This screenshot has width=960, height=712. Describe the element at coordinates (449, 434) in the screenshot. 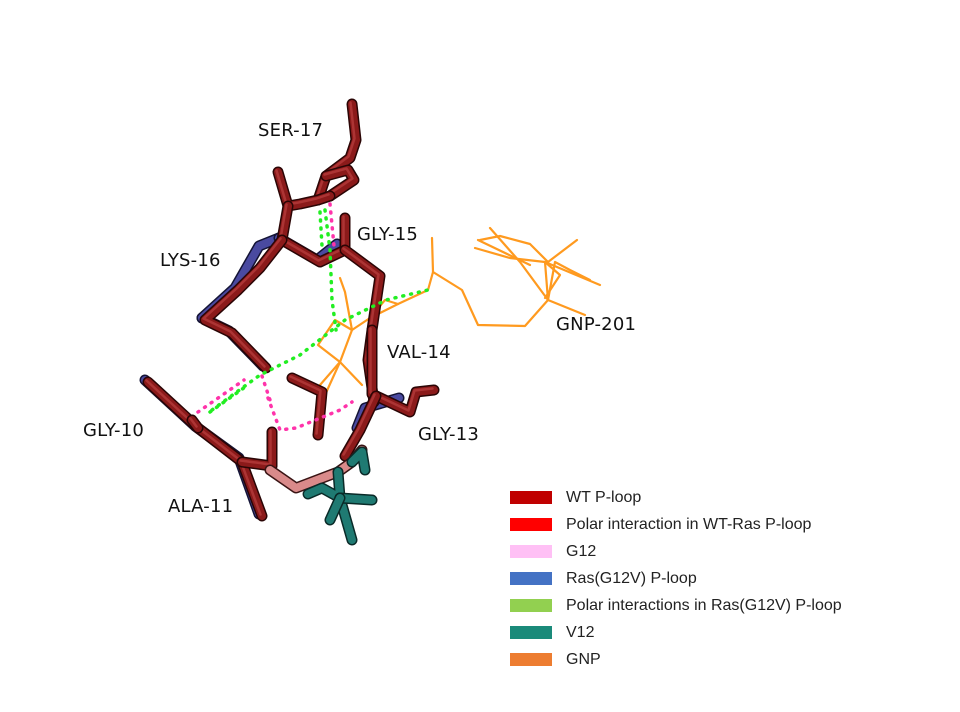

I see `label-gly13: GLY-13` at that location.